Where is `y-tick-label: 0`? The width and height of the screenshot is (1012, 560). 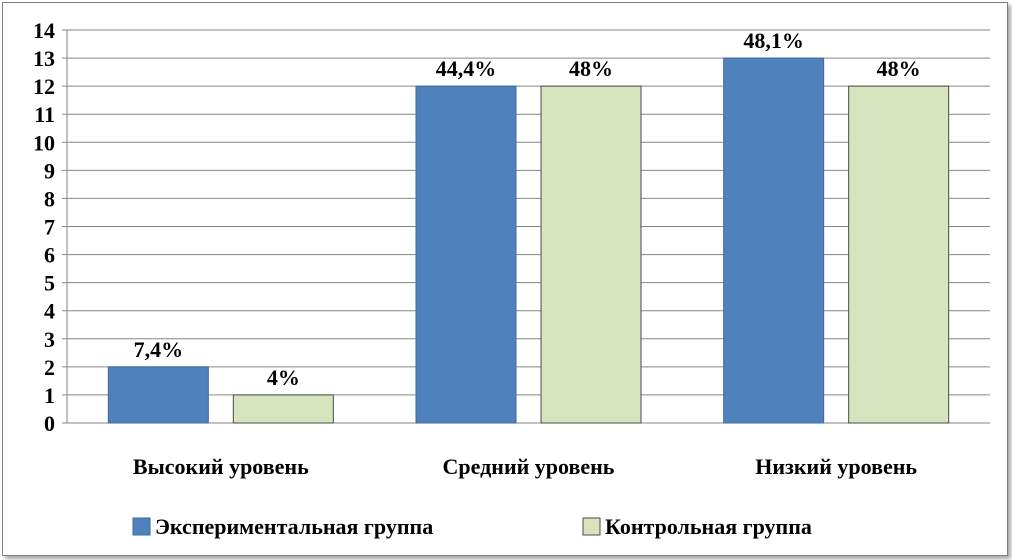 y-tick-label: 0 is located at coordinates (49, 423).